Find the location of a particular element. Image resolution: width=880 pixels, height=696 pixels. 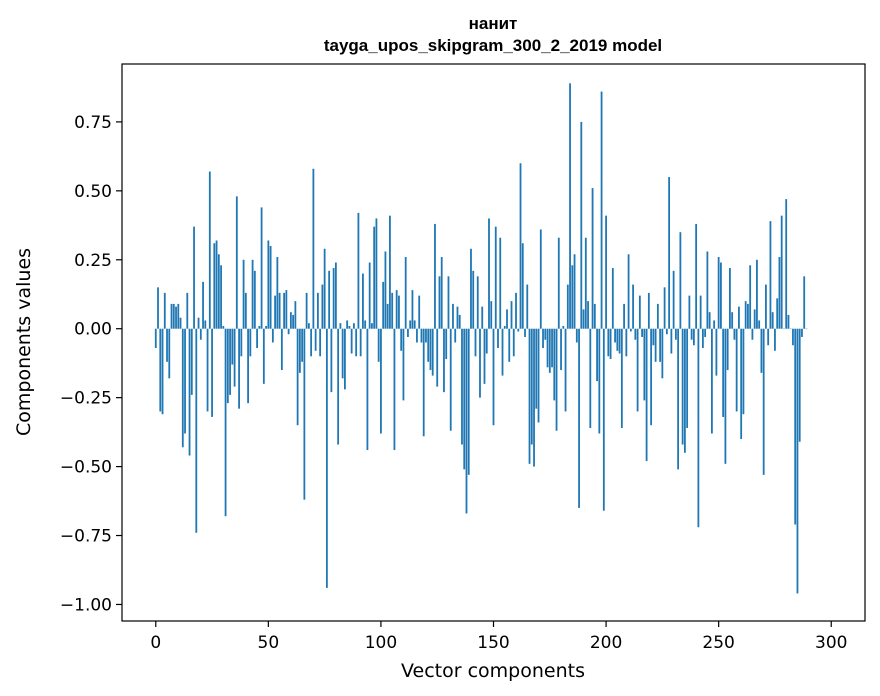

y-tick-label: −1.00 is located at coordinates (86, 605).